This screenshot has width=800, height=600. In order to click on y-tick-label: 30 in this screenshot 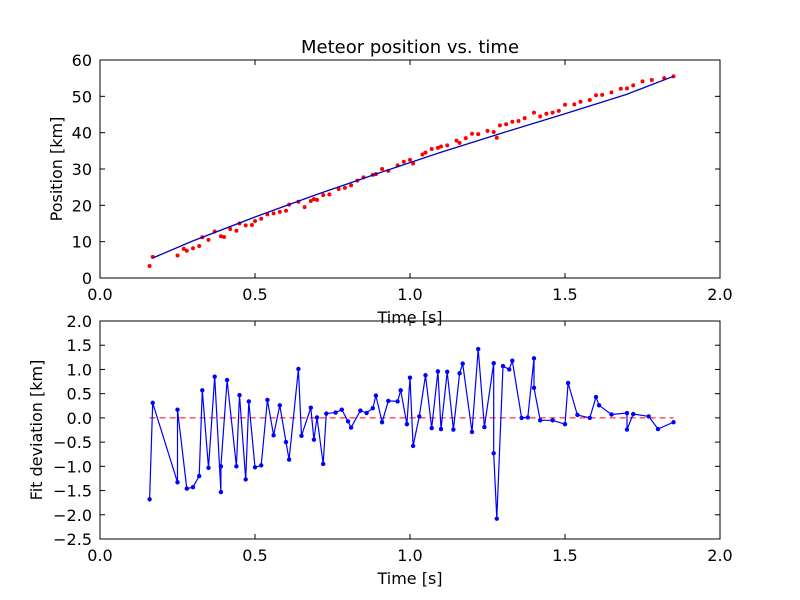, I will do `click(82, 169)`.